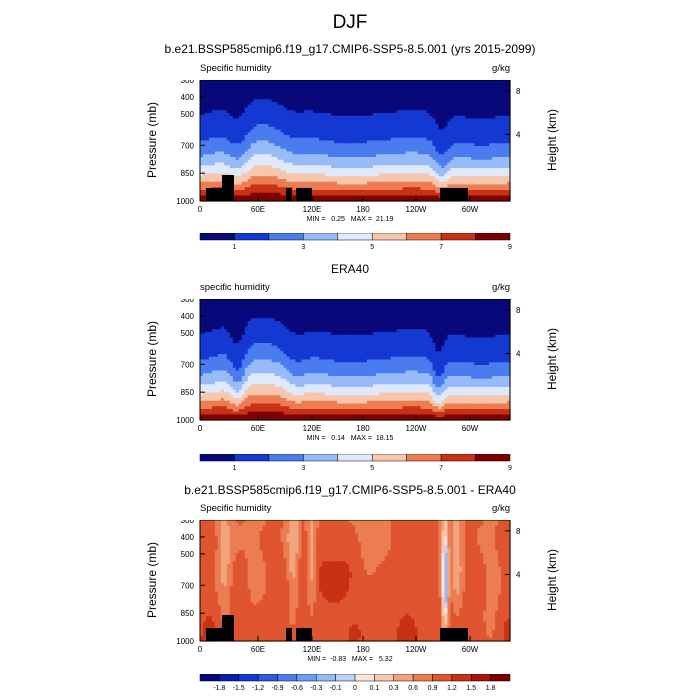  I want to click on colorbar-label: -1.2, so click(258, 688).